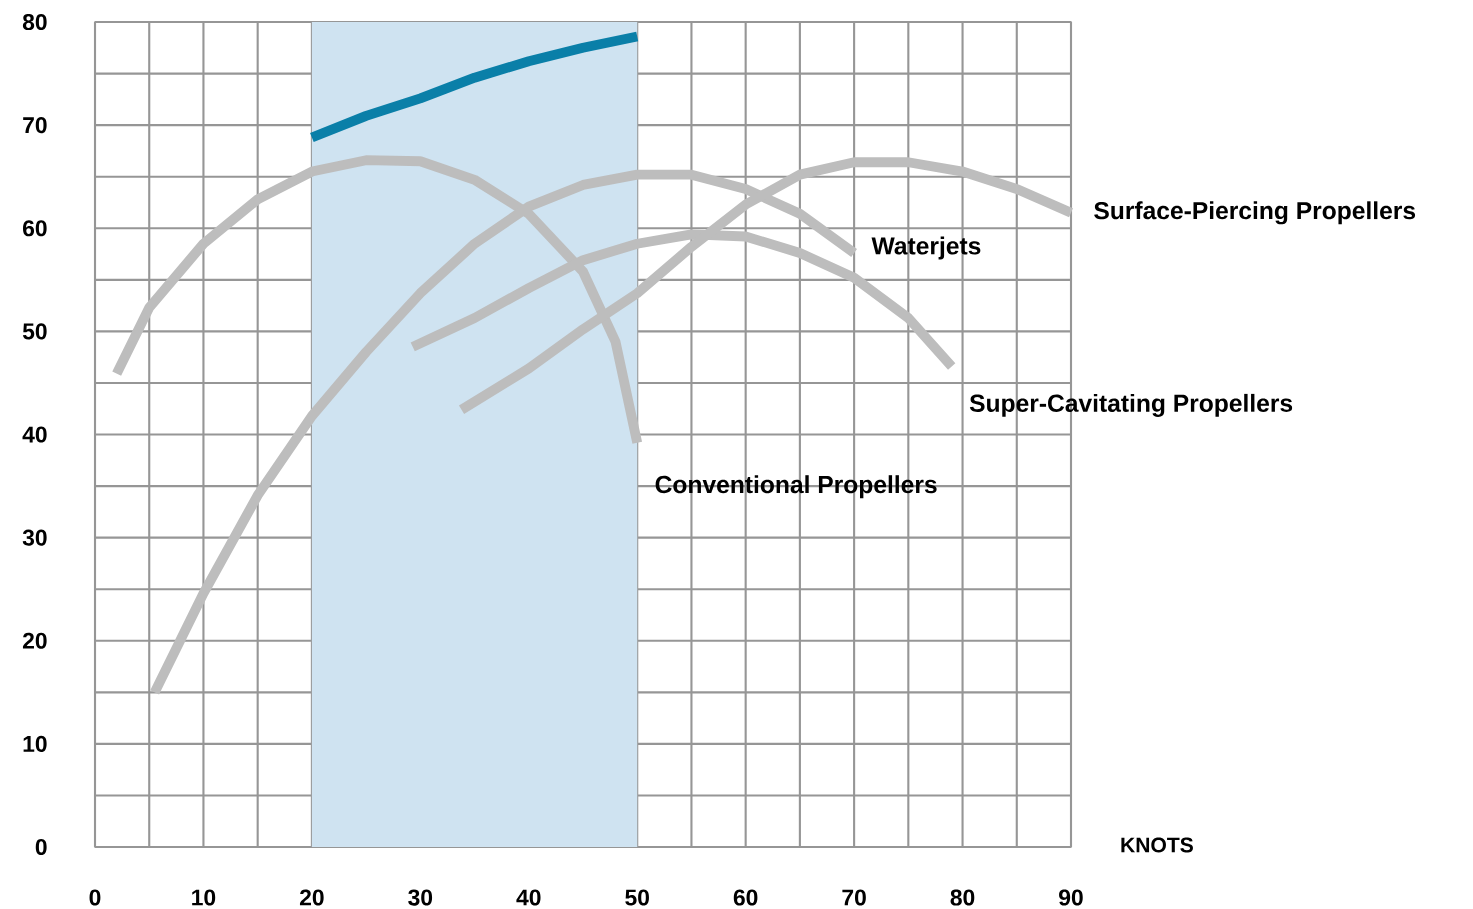 Image resolution: width=1473 pixels, height=909 pixels. Describe the element at coordinates (1071, 897) in the screenshot. I see `x-tick-label: 90` at that location.